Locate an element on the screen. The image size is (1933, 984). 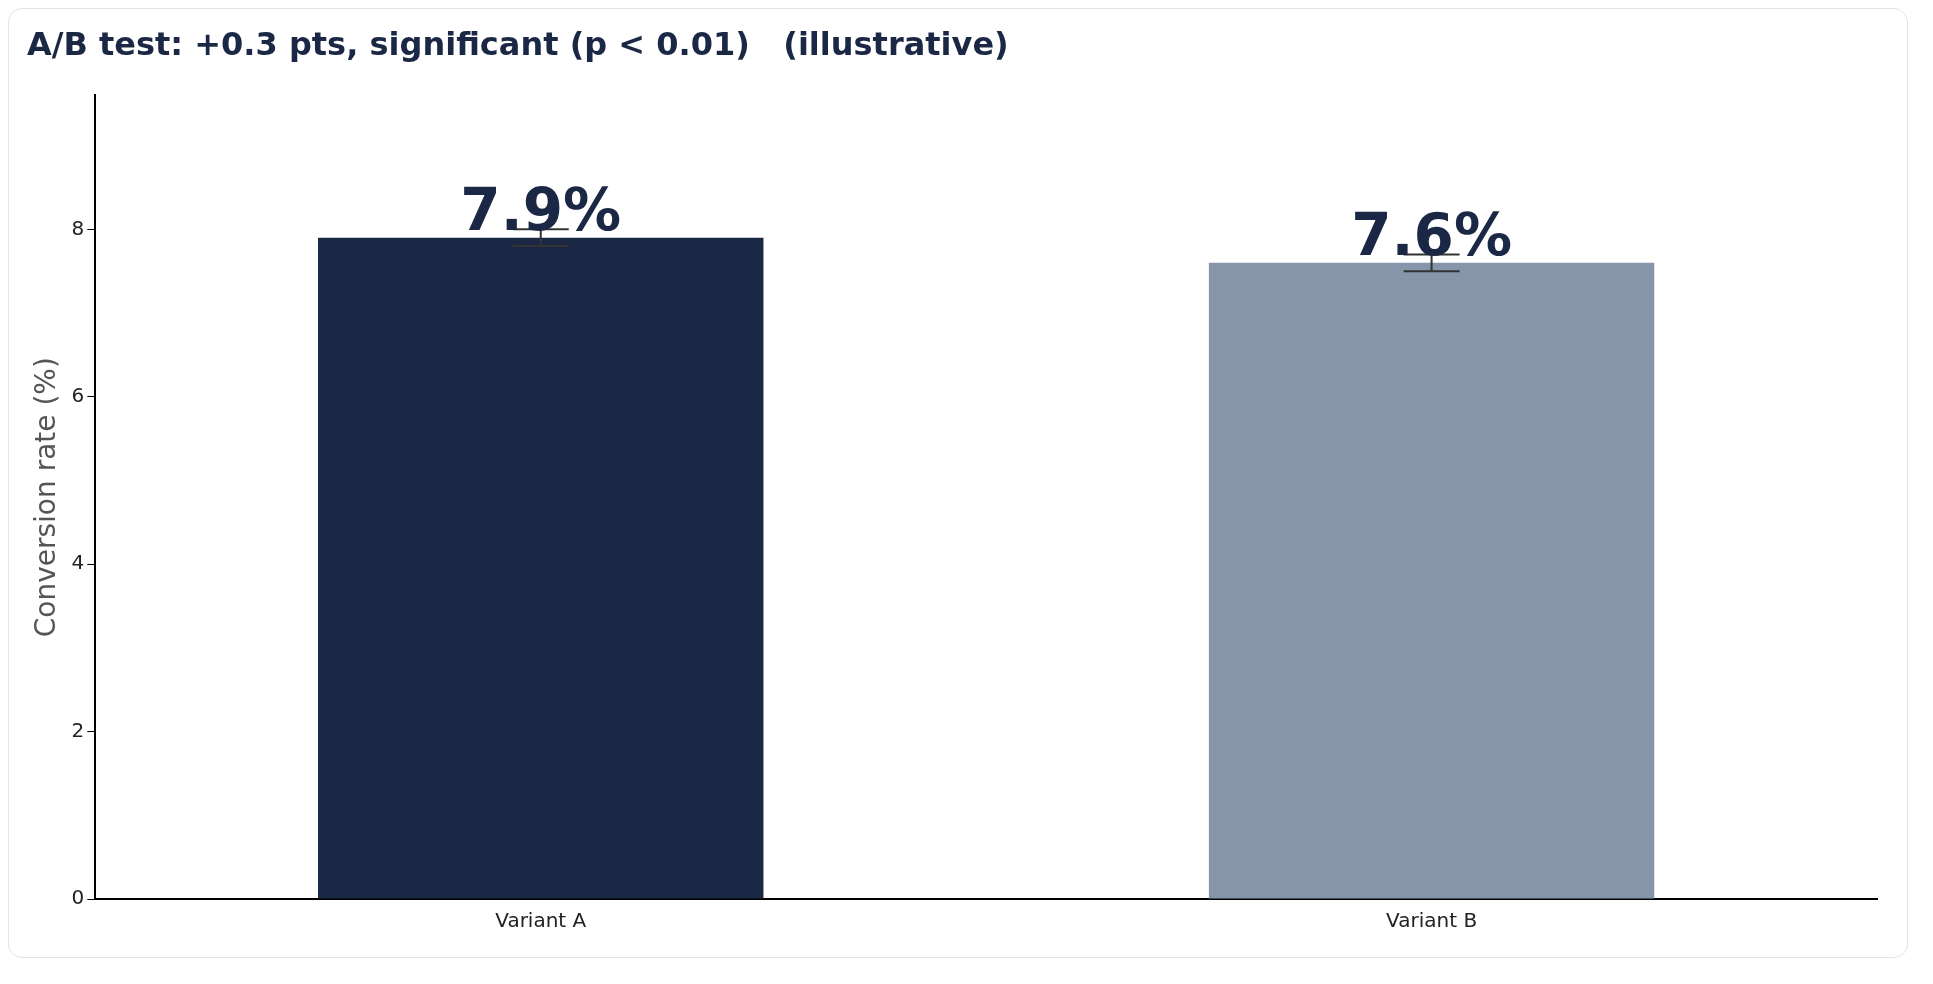
y-axis-title: Conversion rate (%) is located at coordinates (46, 497).